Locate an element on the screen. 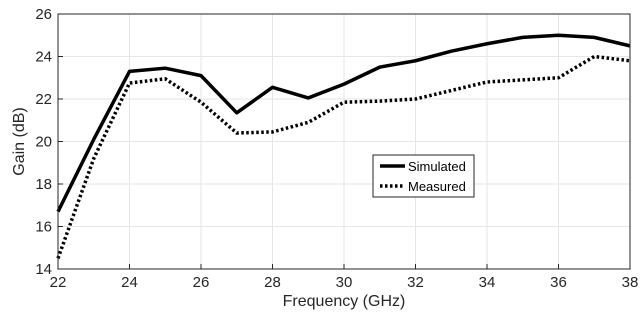  legend: Simulated Measured is located at coordinates (423, 176).